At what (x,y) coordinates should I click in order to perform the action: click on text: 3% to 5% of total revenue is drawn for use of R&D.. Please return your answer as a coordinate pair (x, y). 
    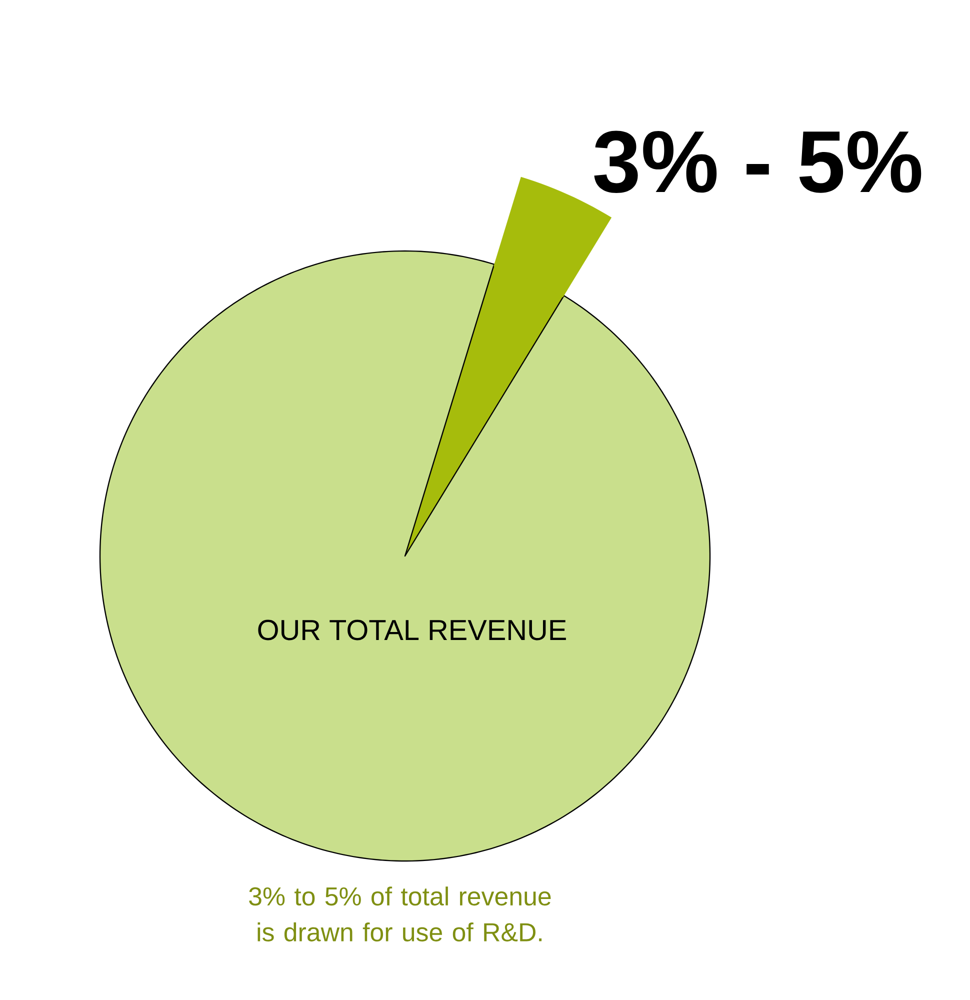
    Looking at the image, I should click on (400, 914).